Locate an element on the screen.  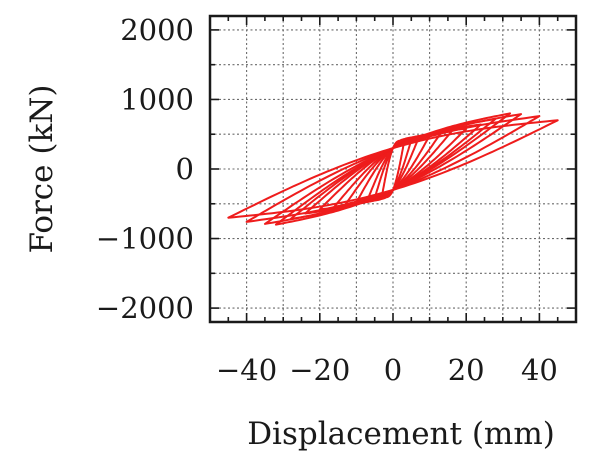
x-tick-label: −20 is located at coordinates (319, 370).